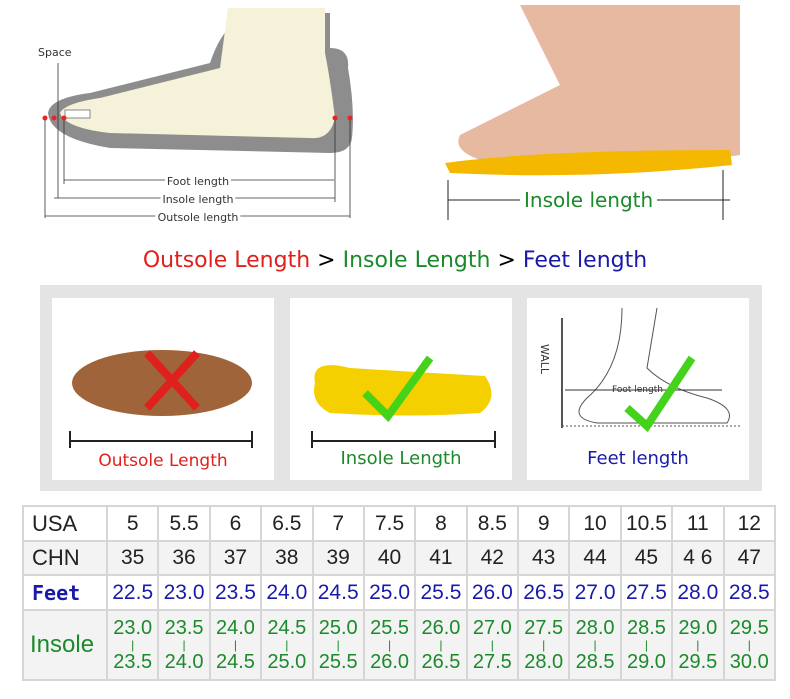 The width and height of the screenshot is (790, 699). What do you see at coordinates (287, 628) in the screenshot?
I see `insole-min: 24.5` at bounding box center [287, 628].